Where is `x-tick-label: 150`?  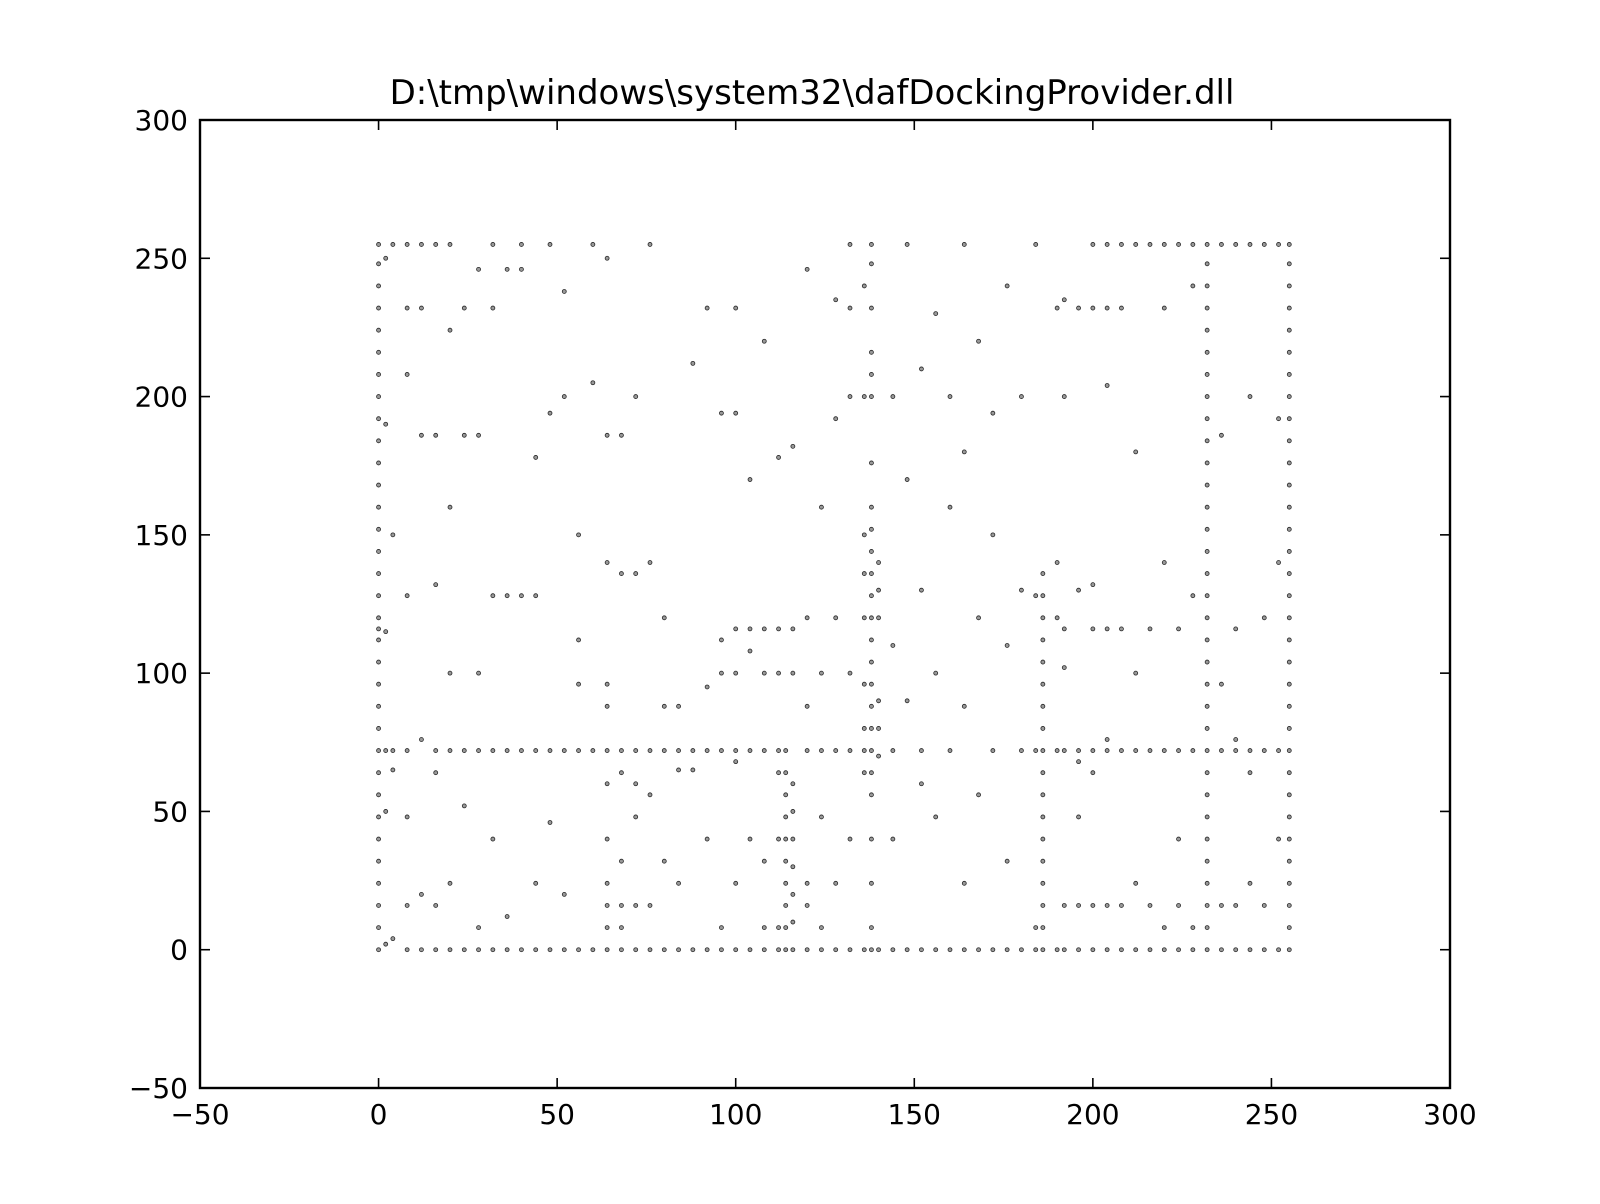 x-tick-label: 150 is located at coordinates (914, 1114).